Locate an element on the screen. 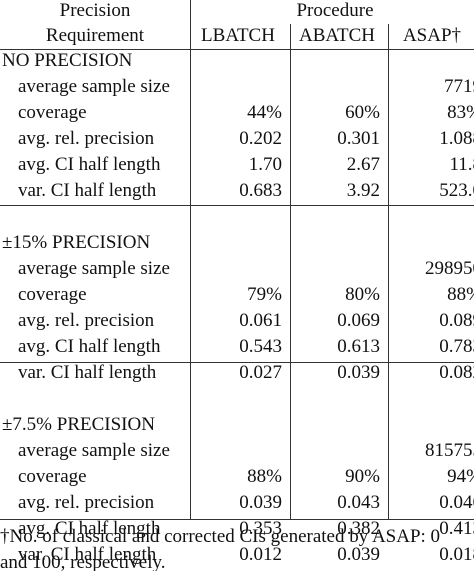 The image size is (474, 571). cell: 0.069 is located at coordinates (358, 320).